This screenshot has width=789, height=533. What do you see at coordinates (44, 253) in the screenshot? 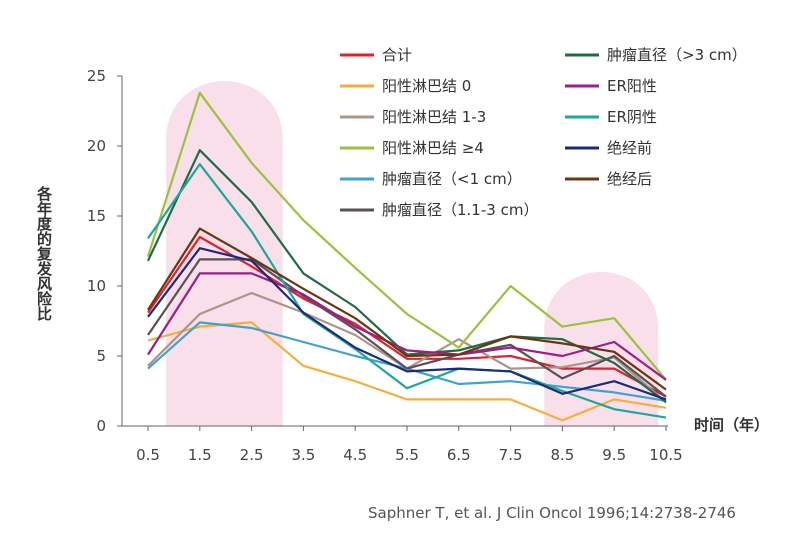
I see `y-axis-label: 各年度的复发风险比` at bounding box center [44, 253].